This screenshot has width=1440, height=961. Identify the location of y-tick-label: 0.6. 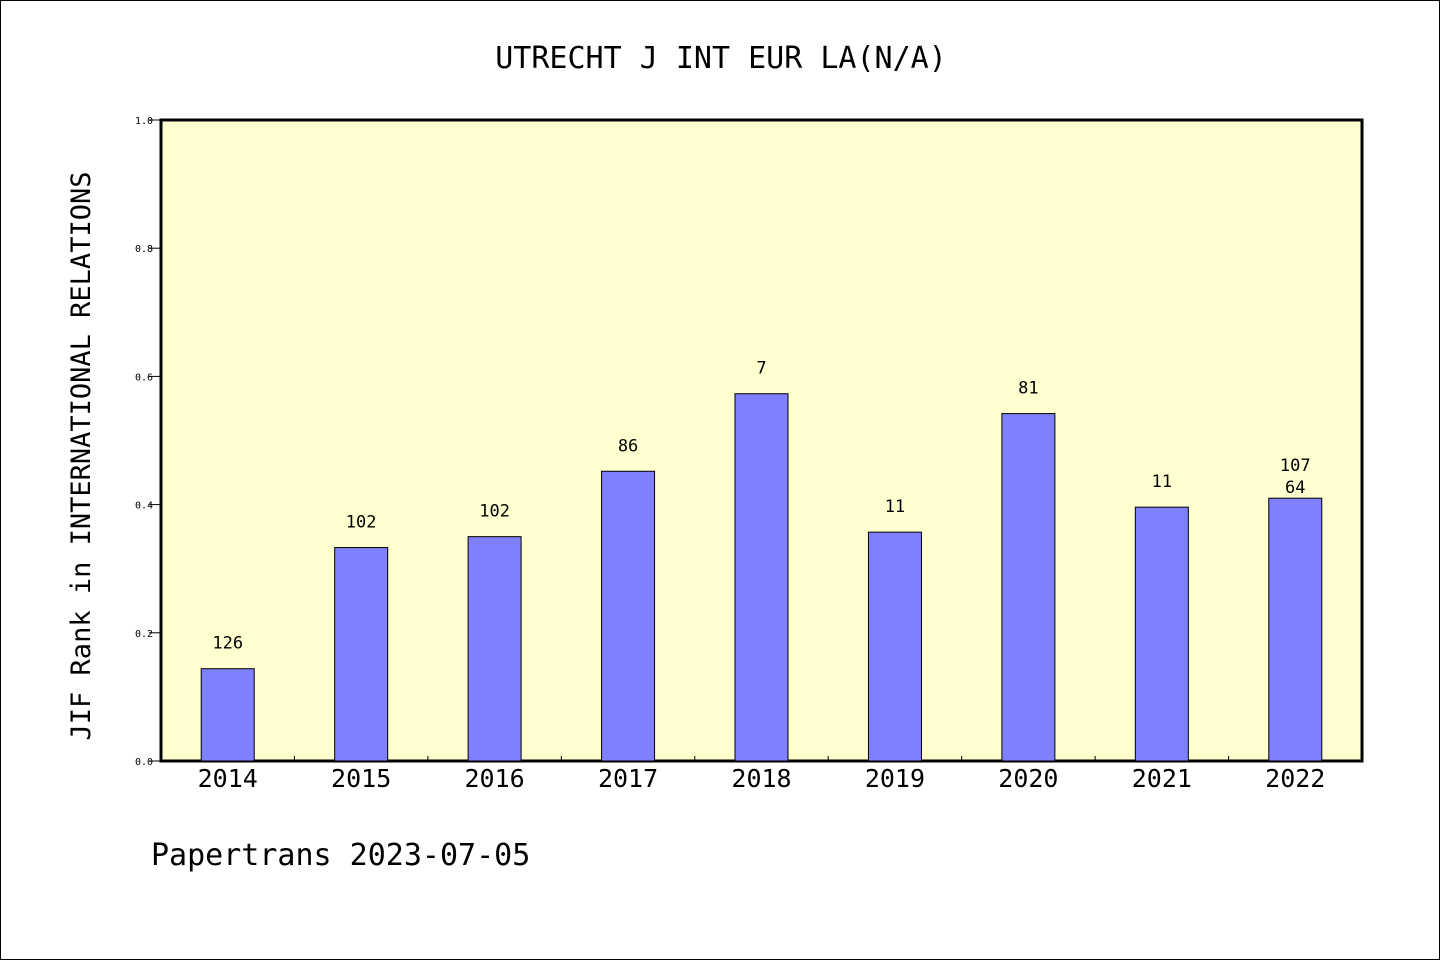
(144, 377).